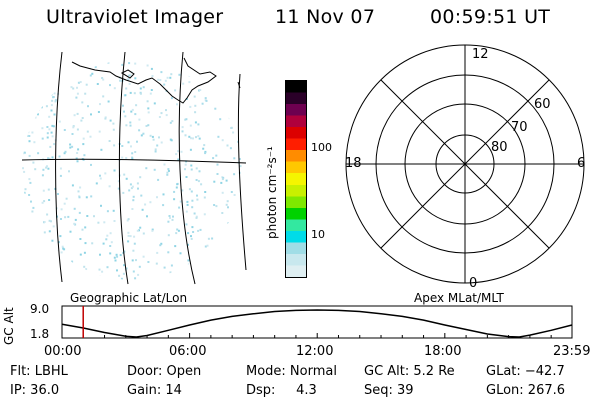 This screenshot has width=600, height=400. What do you see at coordinates (581, 163) in the screenshot?
I see `mlt-label-6: 6` at bounding box center [581, 163].